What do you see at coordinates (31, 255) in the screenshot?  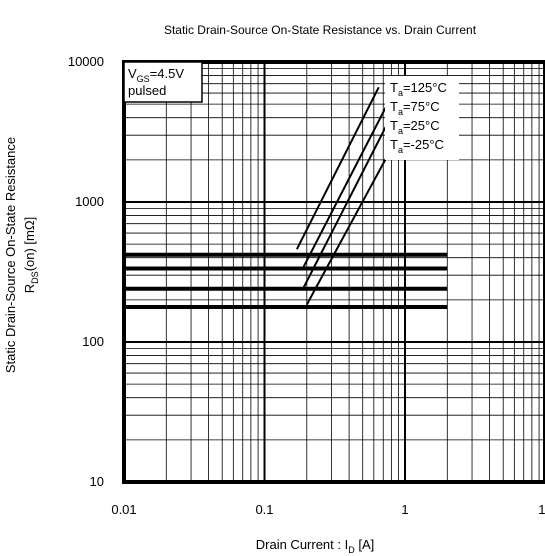 I see `y-axis-label-line2: RDS(on) [mΩ]` at bounding box center [31, 255].